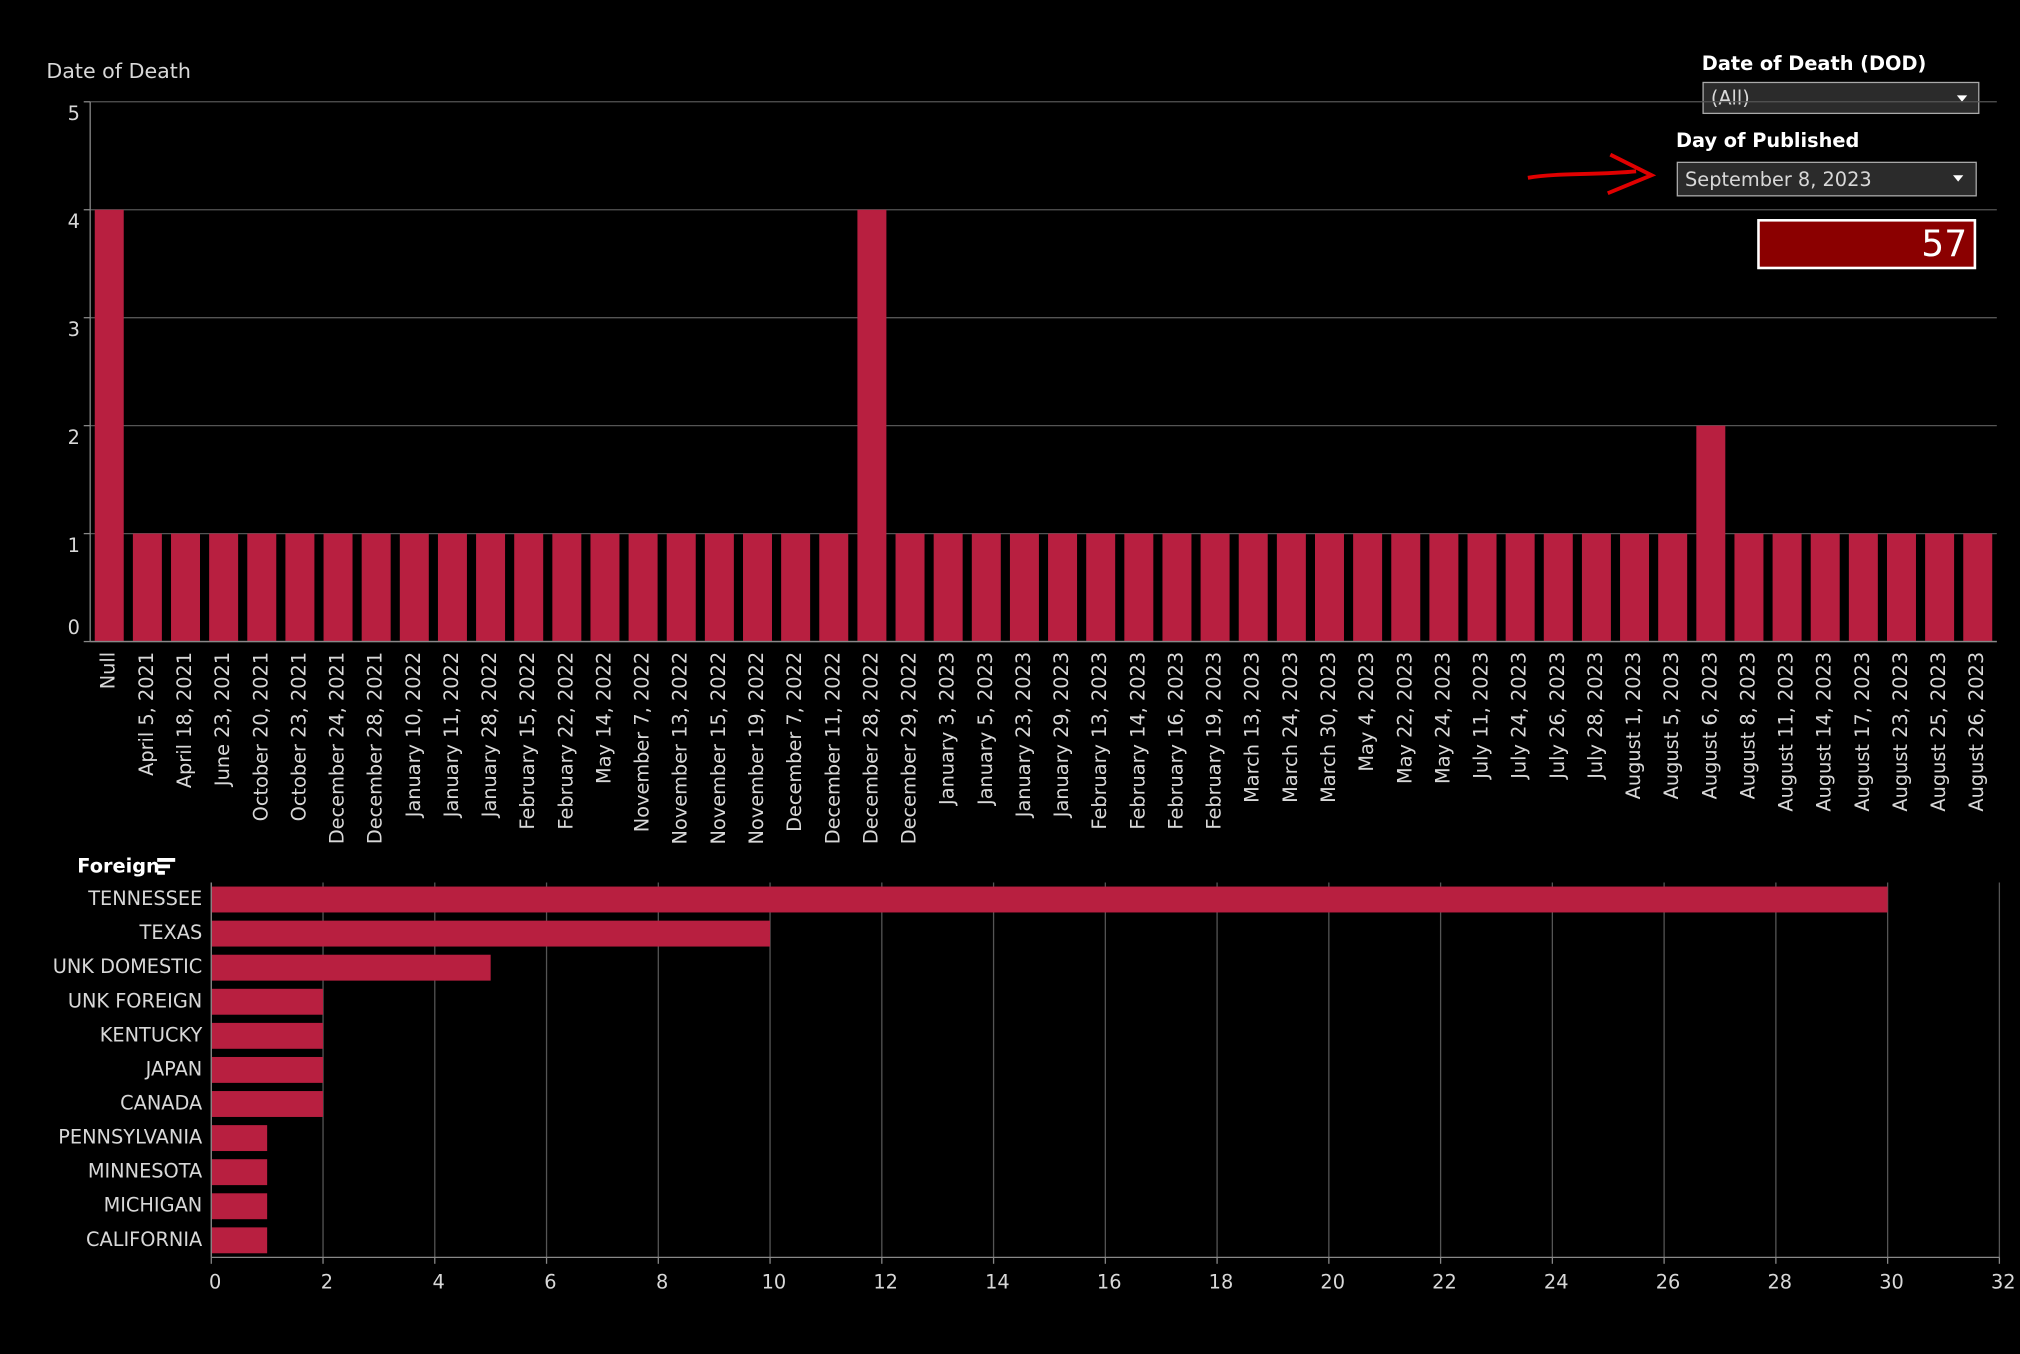 This screenshot has height=1354, width=2020. Describe the element at coordinates (1252, 727) in the screenshot. I see `x-tick-label: March 13, 2023` at that location.